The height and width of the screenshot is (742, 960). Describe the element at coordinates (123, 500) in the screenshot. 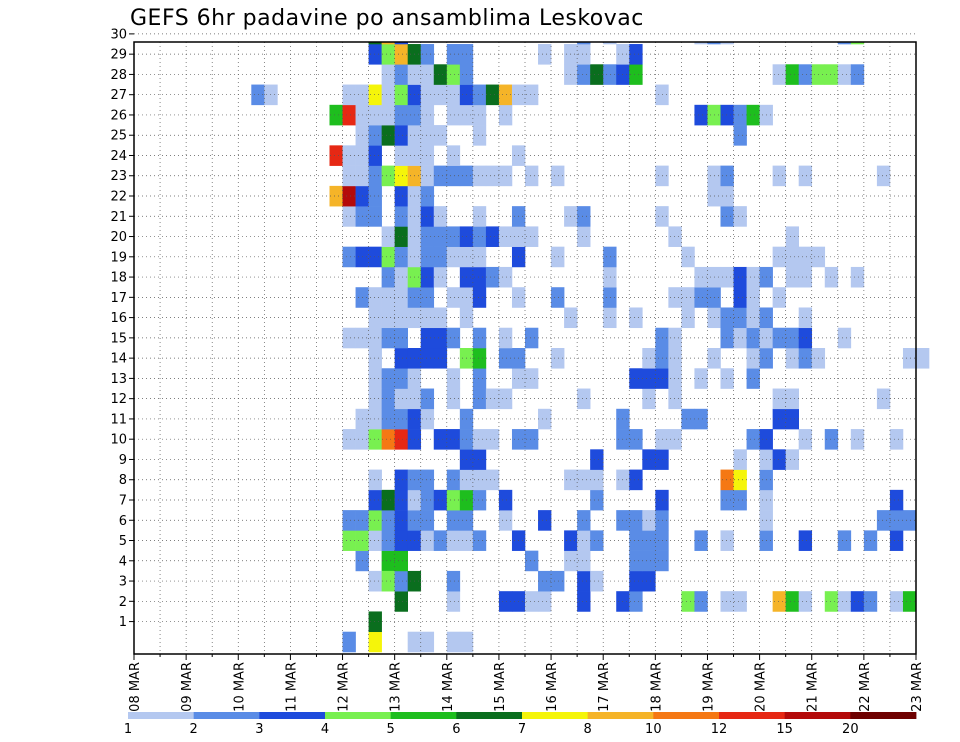

I see `y-tick-label: 7` at that location.